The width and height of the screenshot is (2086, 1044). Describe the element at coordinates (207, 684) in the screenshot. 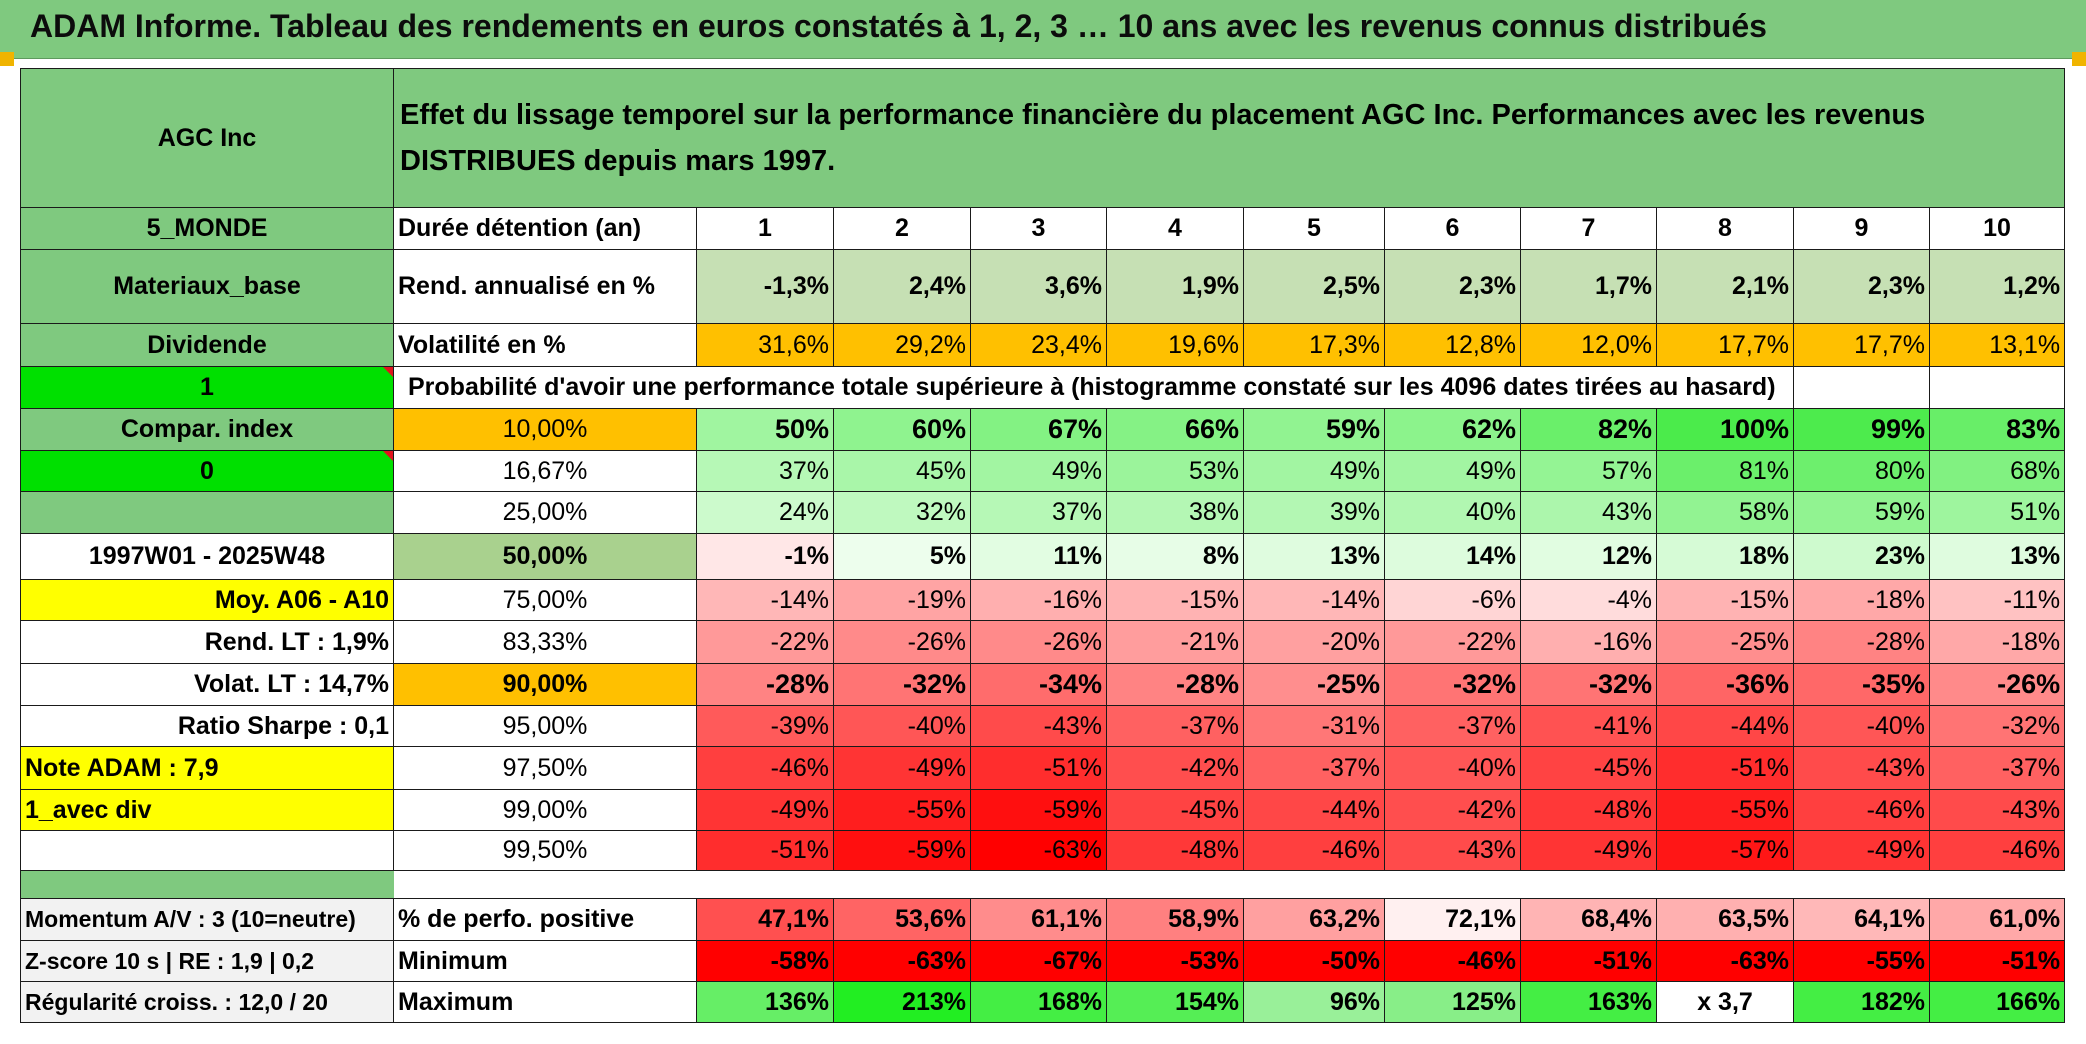

I see `volat-lt-label: Volat. LT : 14,7%` at that location.